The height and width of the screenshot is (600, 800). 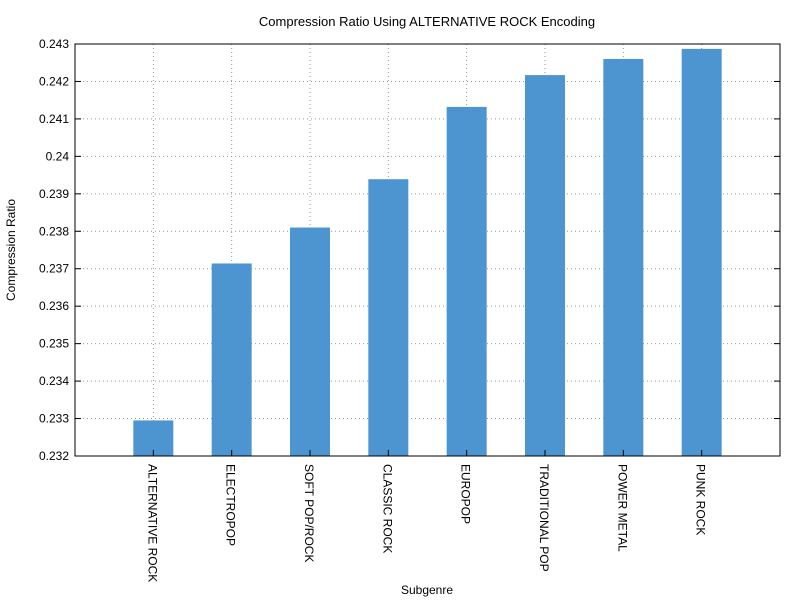 What do you see at coordinates (466, 494) in the screenshot?
I see `x-tick-label: EUROPOP` at bounding box center [466, 494].